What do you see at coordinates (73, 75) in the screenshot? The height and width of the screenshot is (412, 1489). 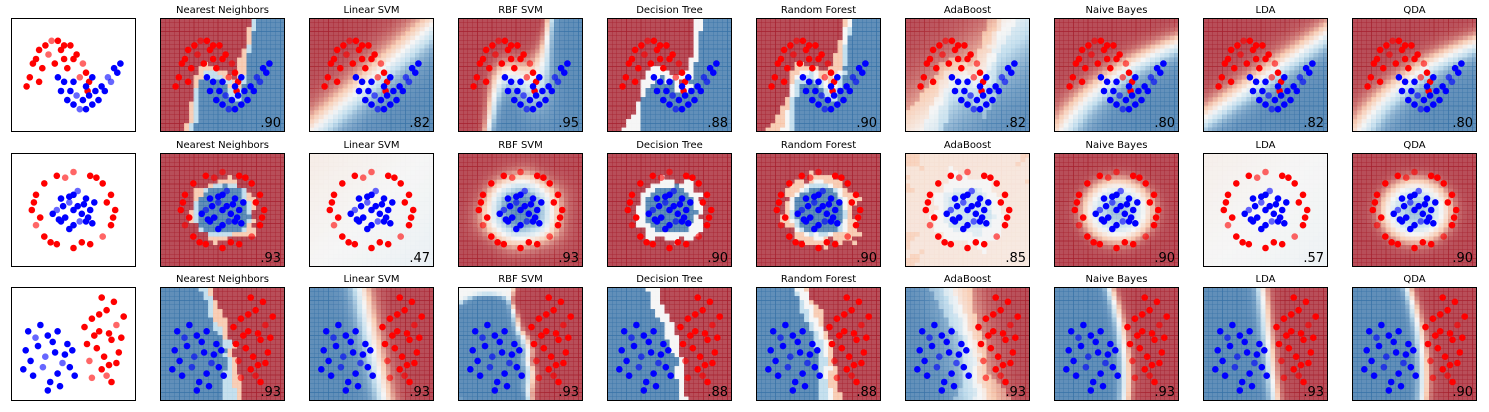 I see `axes-frame` at bounding box center [73, 75].